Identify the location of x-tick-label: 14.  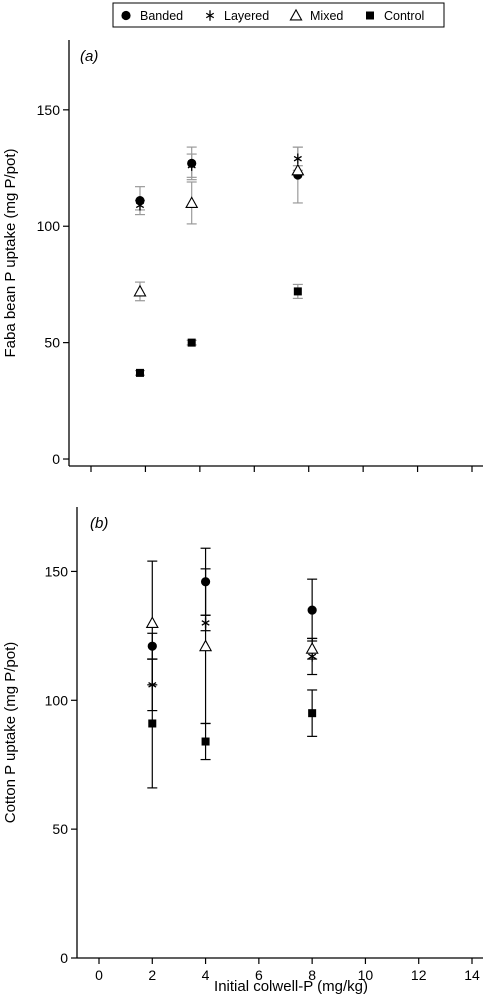
(472, 975).